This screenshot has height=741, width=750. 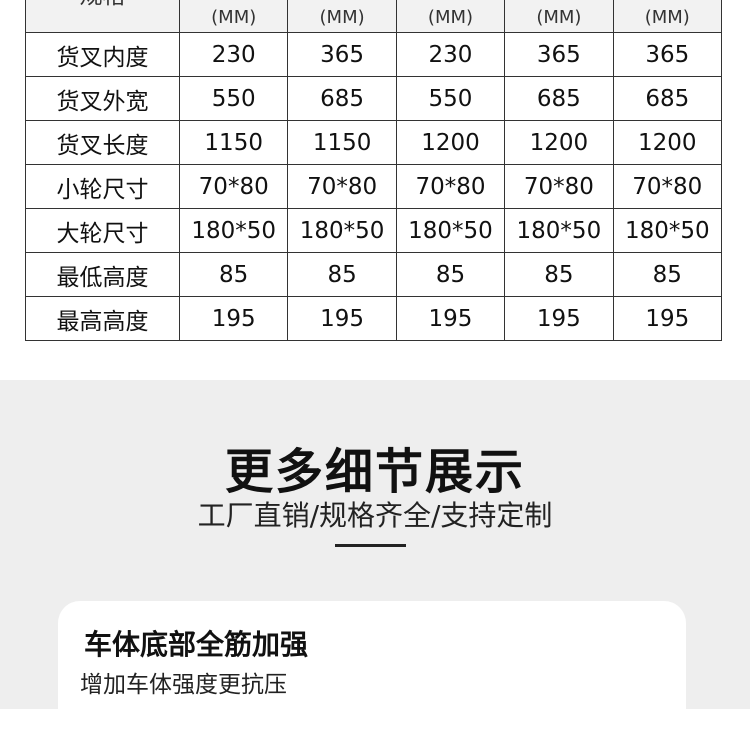 I want to click on table-row: 最高高度 195 195 195 195 195, so click(x=374, y=318).